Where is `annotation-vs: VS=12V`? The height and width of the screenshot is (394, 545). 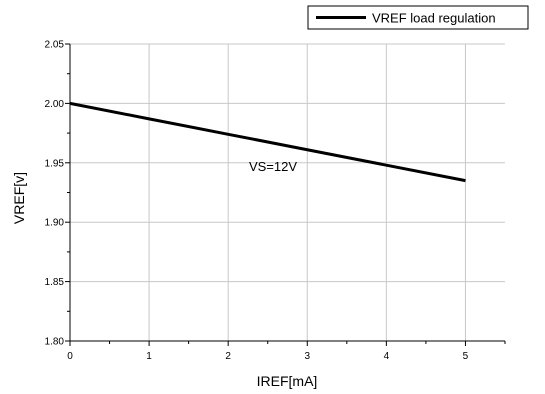 annotation-vs: VS=12V is located at coordinates (273, 166).